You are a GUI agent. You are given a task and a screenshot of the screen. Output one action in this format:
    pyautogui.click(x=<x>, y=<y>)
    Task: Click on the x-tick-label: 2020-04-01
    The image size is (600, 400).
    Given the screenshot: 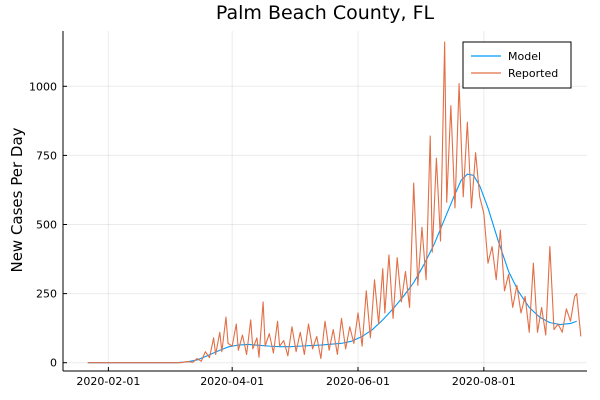 What is the action you would take?
    pyautogui.click(x=232, y=381)
    